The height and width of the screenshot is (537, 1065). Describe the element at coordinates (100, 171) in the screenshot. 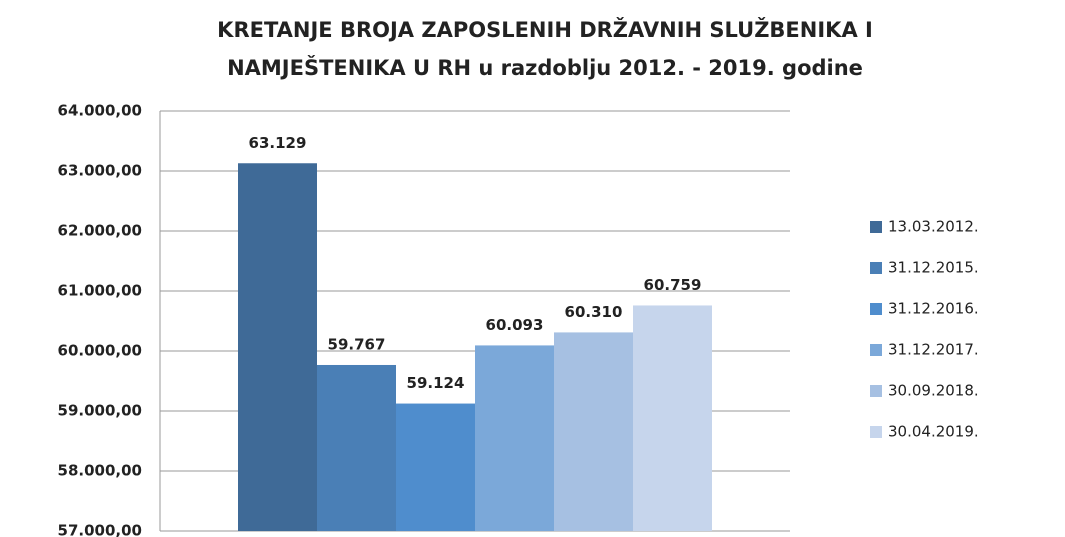

I see `y-tick-label: 63.000,00` at that location.